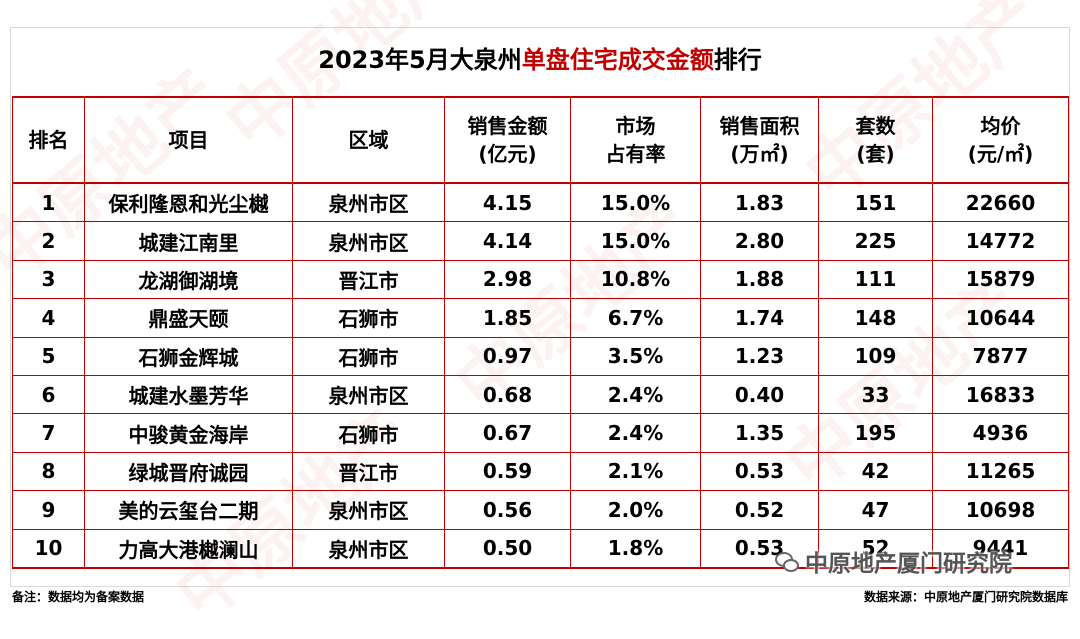  I want to click on cell-price: 10698, so click(1000, 510).